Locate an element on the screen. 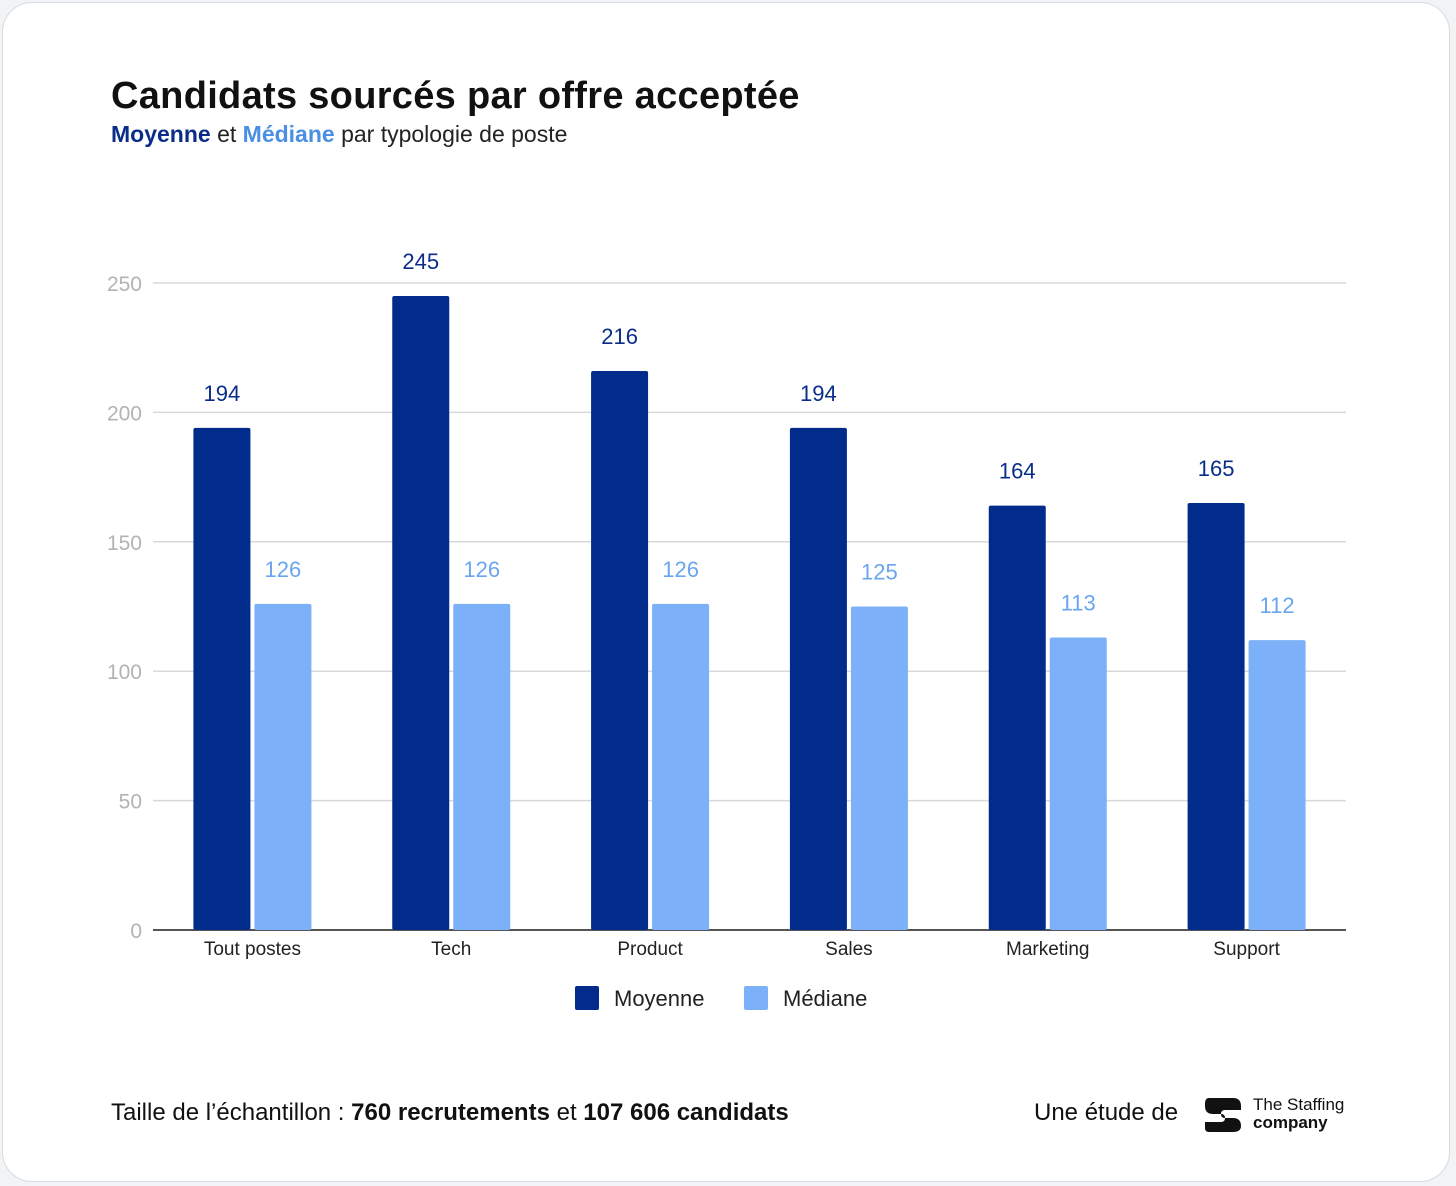 The image size is (1456, 1186). subtitle-mediane: Médiane is located at coordinates (288, 134).